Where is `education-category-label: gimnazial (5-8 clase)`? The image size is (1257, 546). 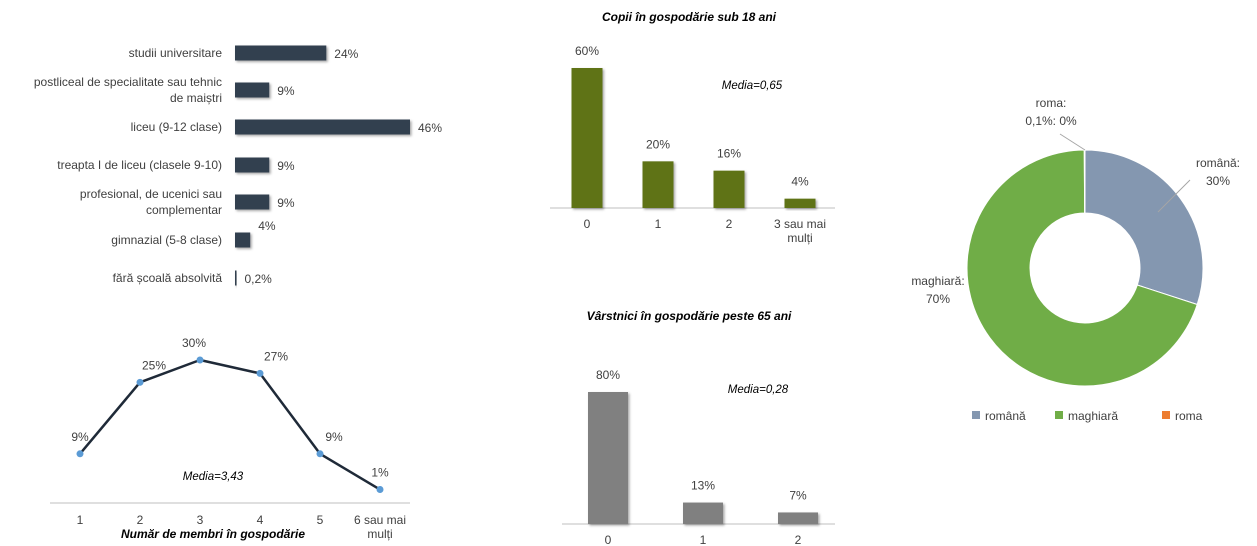
education-category-label: gimnazial (5-8 clase) is located at coordinates (166, 240).